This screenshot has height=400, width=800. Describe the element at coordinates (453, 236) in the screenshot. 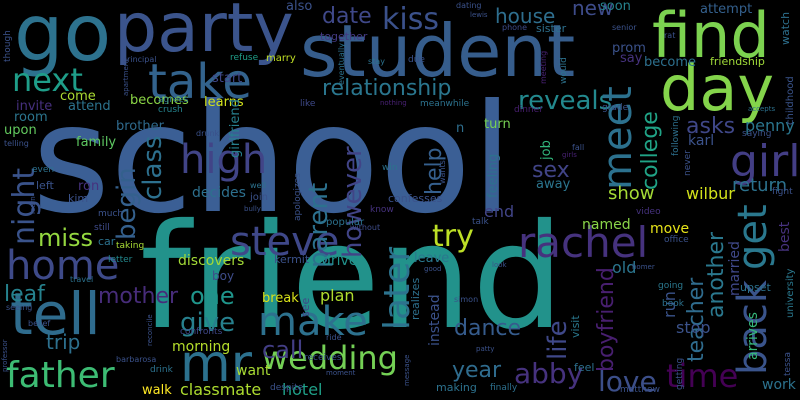

I see `word-try: try` at that location.